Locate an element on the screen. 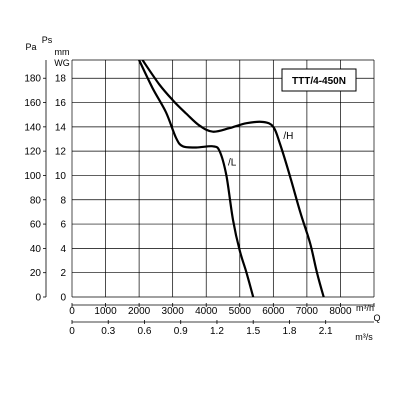 This screenshot has width=400, height=400. series-label-h: /H is located at coordinates (288, 136).